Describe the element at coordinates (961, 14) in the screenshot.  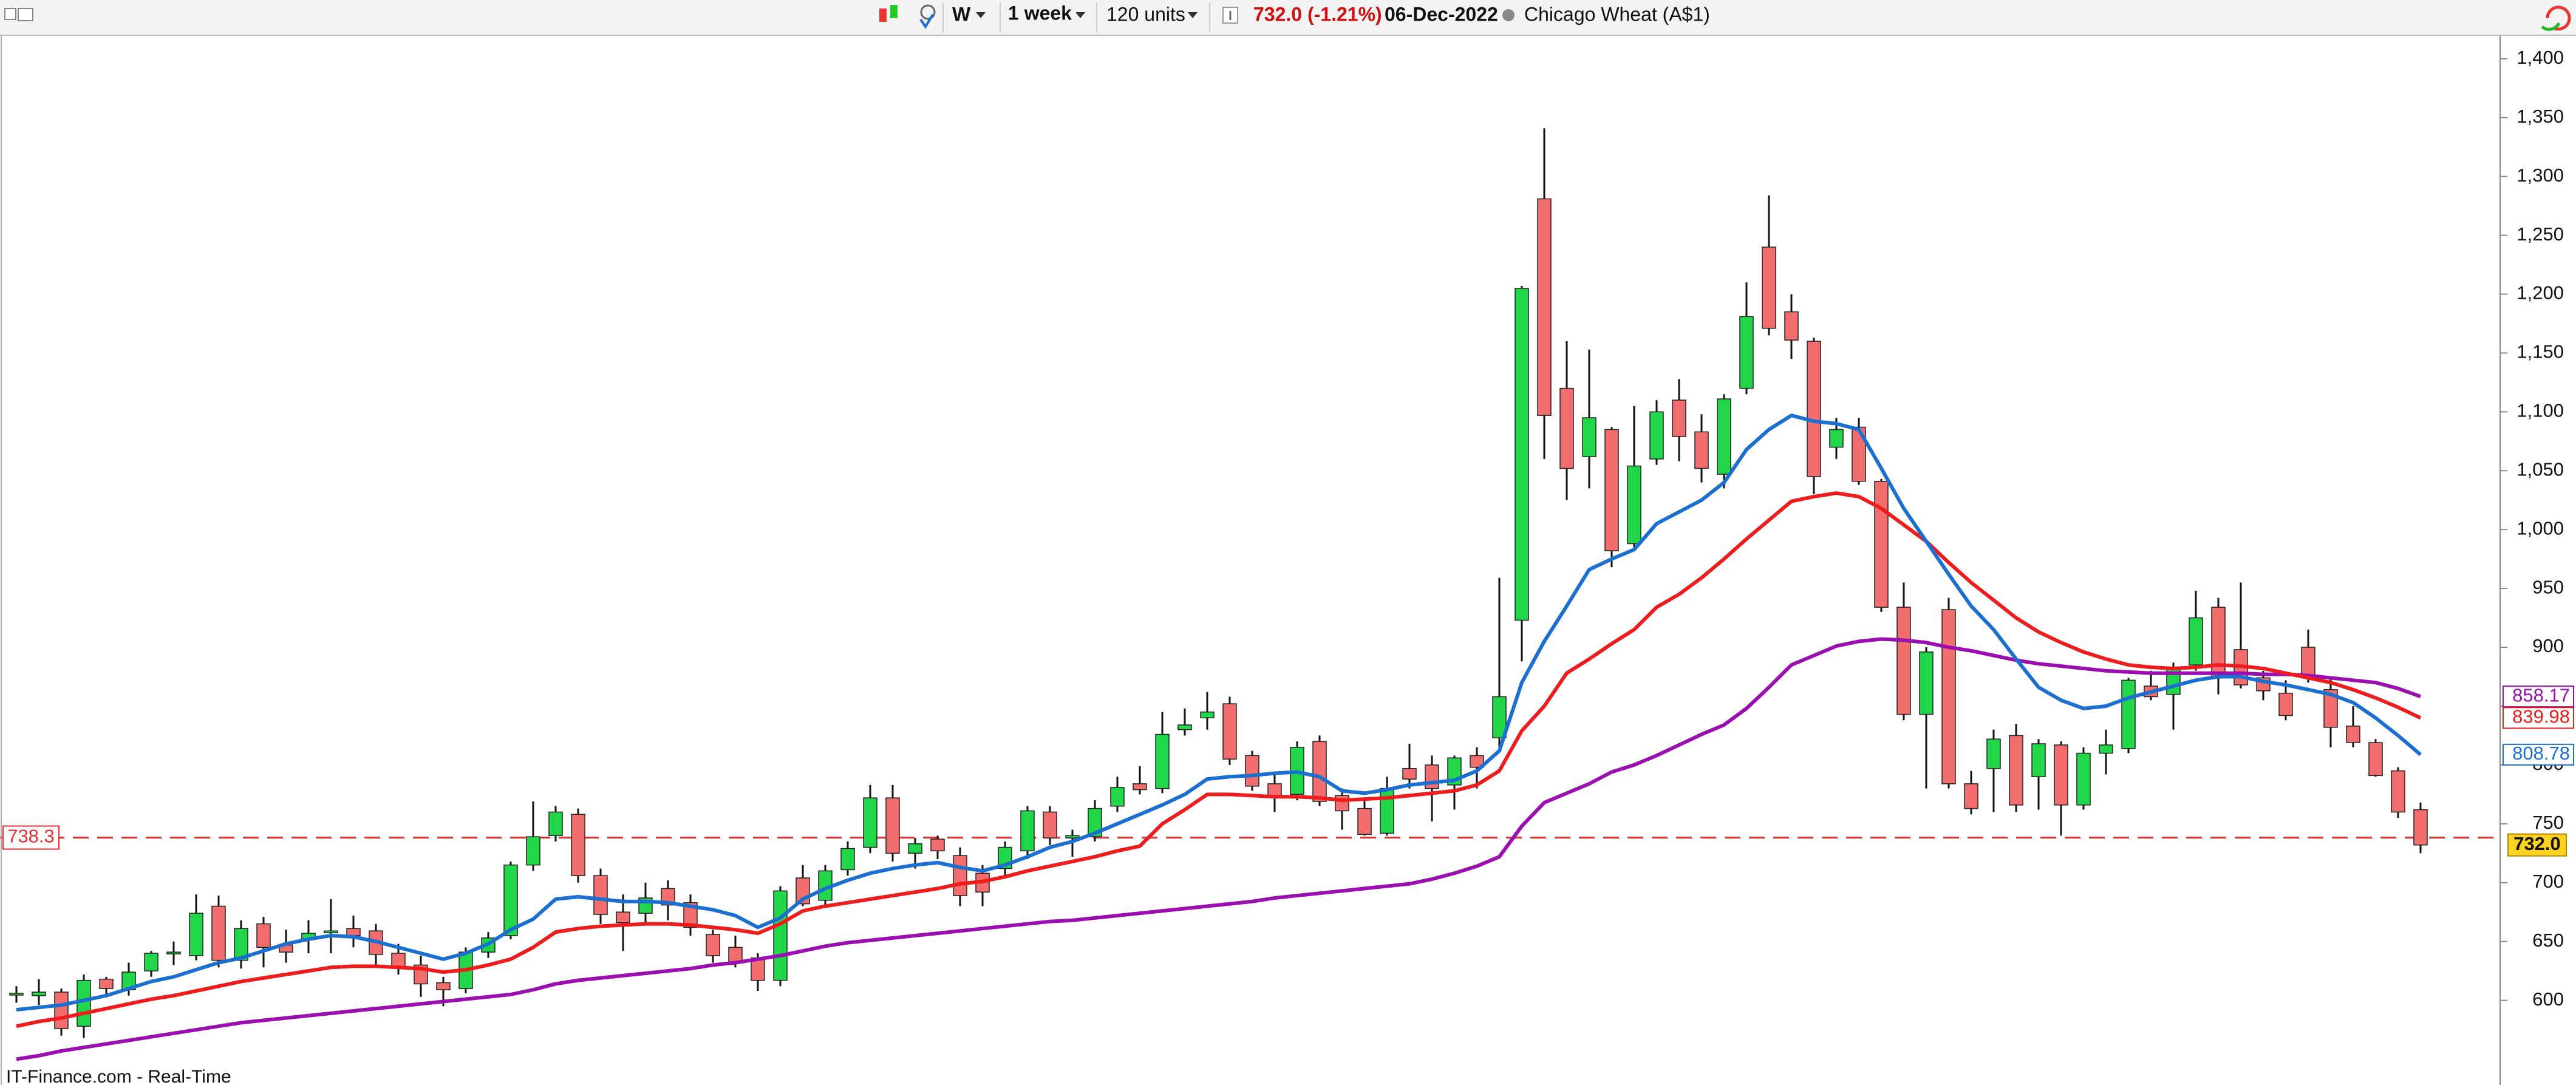
I see `period-button: W` at that location.